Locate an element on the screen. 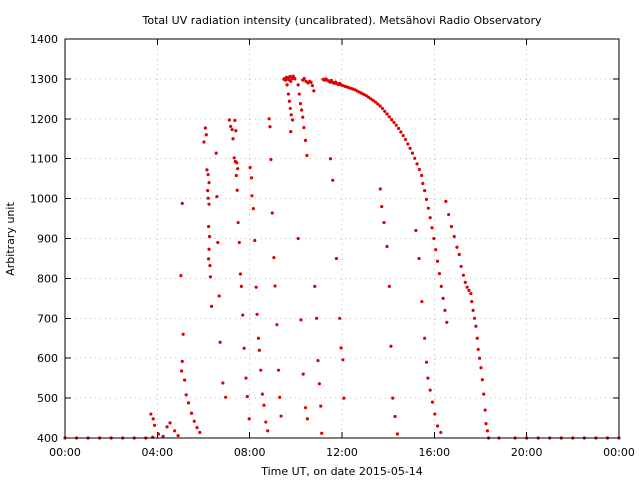 This screenshot has width=640, height=480. y-tick-label: 700 is located at coordinates (47, 318).